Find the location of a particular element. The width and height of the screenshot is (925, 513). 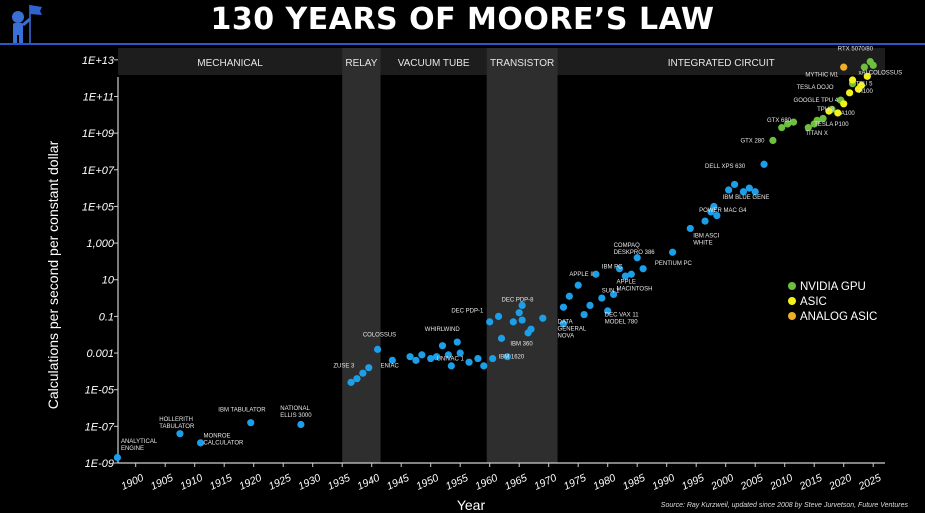

point-label: xAI COLOSSUS is located at coordinates (880, 73).